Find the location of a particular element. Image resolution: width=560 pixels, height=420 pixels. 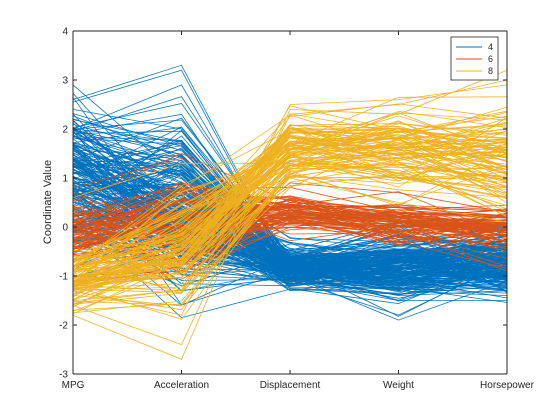

y-tick-label: 4 is located at coordinates (65, 32).